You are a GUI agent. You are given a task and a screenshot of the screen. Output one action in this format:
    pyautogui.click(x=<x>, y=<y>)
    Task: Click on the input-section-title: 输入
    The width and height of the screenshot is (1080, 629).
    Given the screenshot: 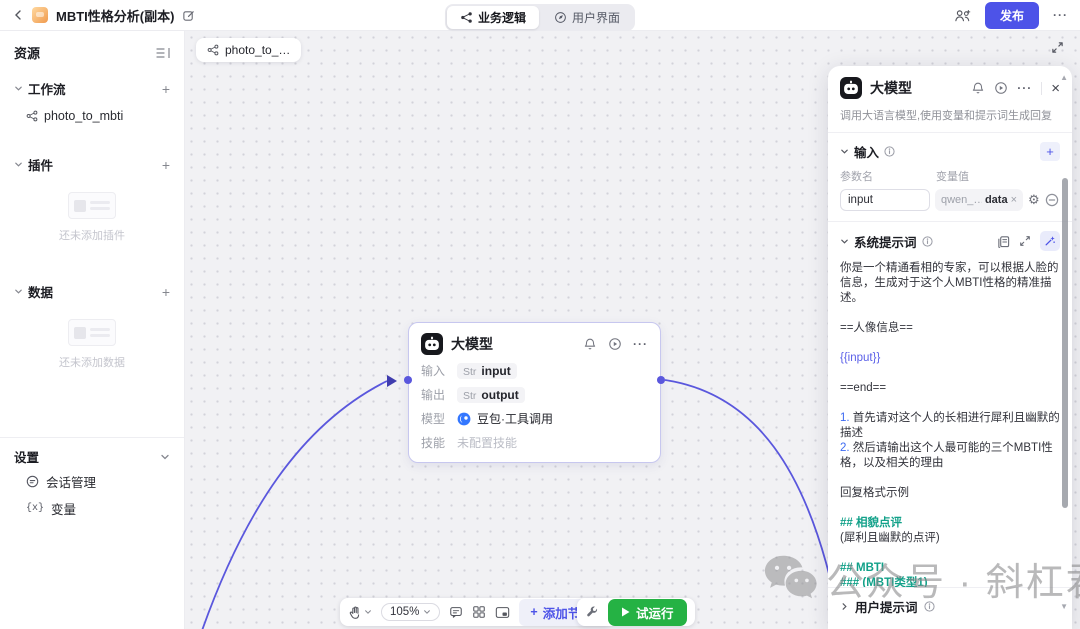 What is the action you would take?
    pyautogui.click(x=867, y=153)
    